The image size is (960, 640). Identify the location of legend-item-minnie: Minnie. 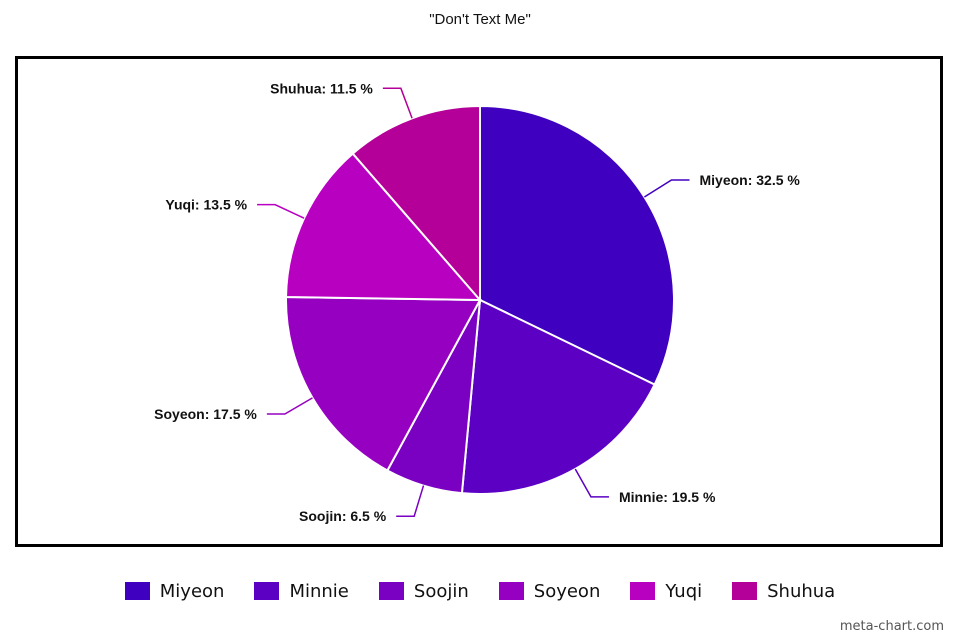
(301, 591).